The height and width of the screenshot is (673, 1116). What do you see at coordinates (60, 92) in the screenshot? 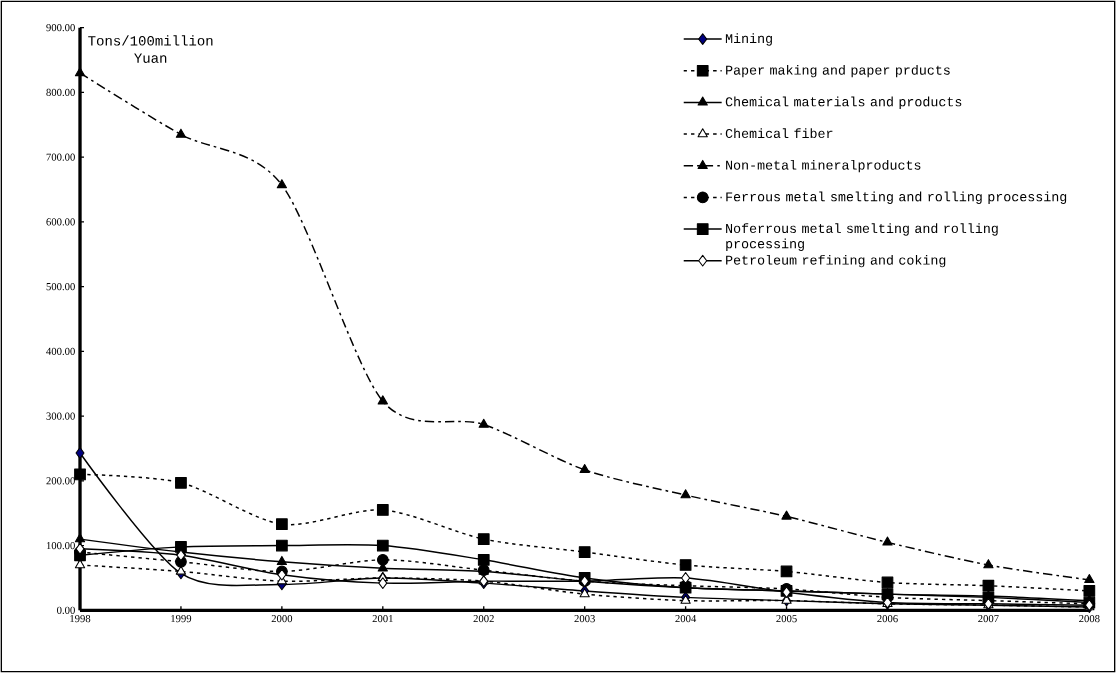
I see `y-tick-label: 800.00` at bounding box center [60, 92].